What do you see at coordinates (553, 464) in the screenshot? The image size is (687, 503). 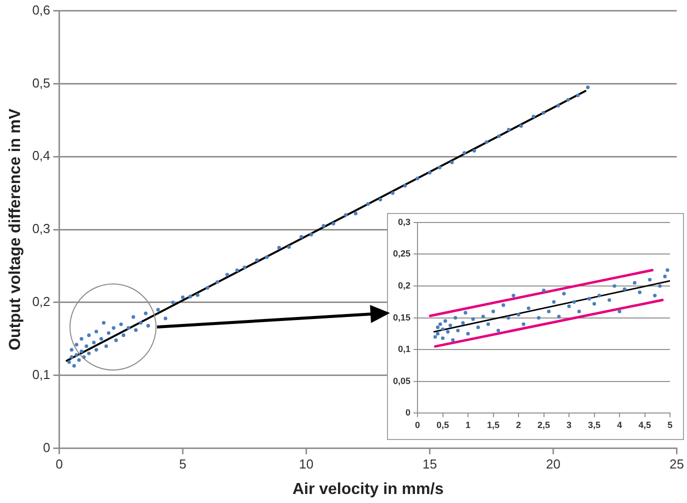 I see `x-tick-label: 20` at bounding box center [553, 464].